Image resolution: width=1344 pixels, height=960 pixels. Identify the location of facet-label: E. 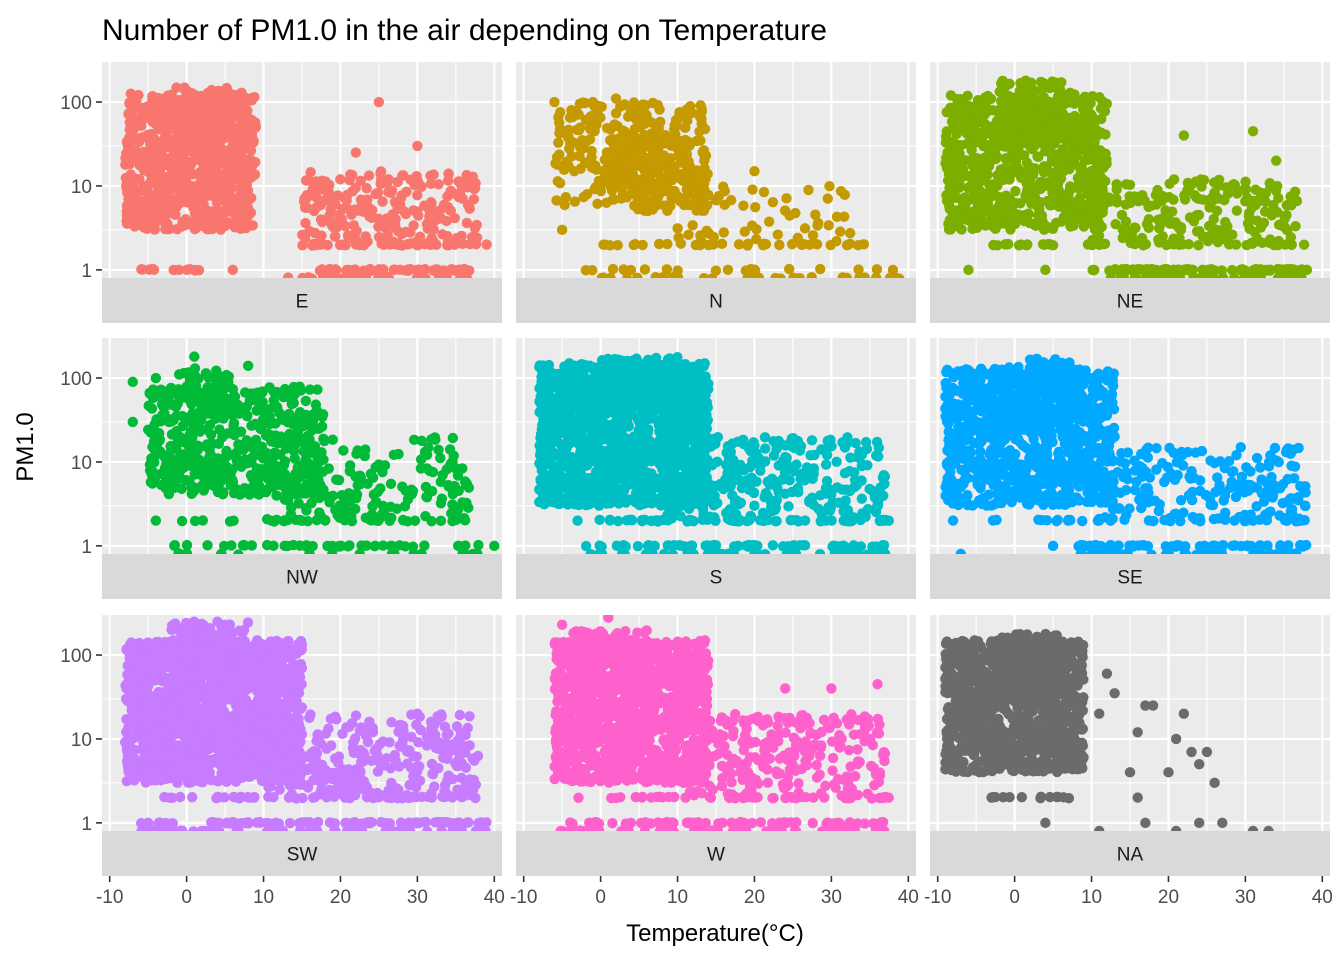
(302, 302).